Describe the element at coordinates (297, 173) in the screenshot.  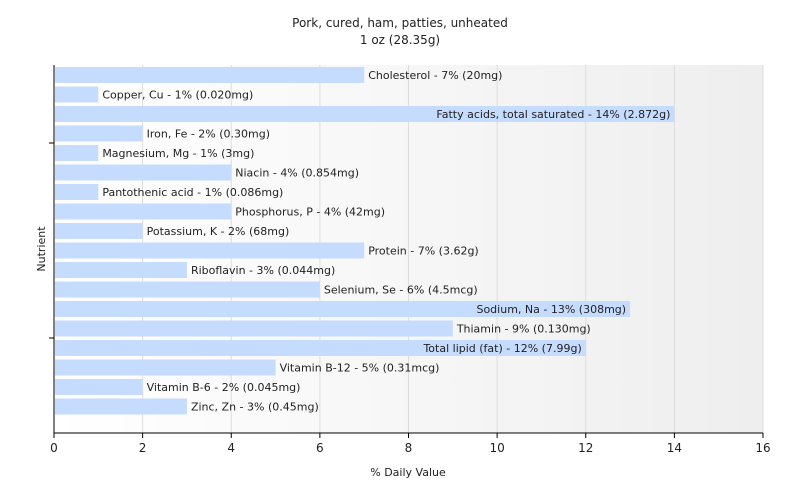
I see `bar-label-5: Niacin - 4% (0.854mg)` at that location.